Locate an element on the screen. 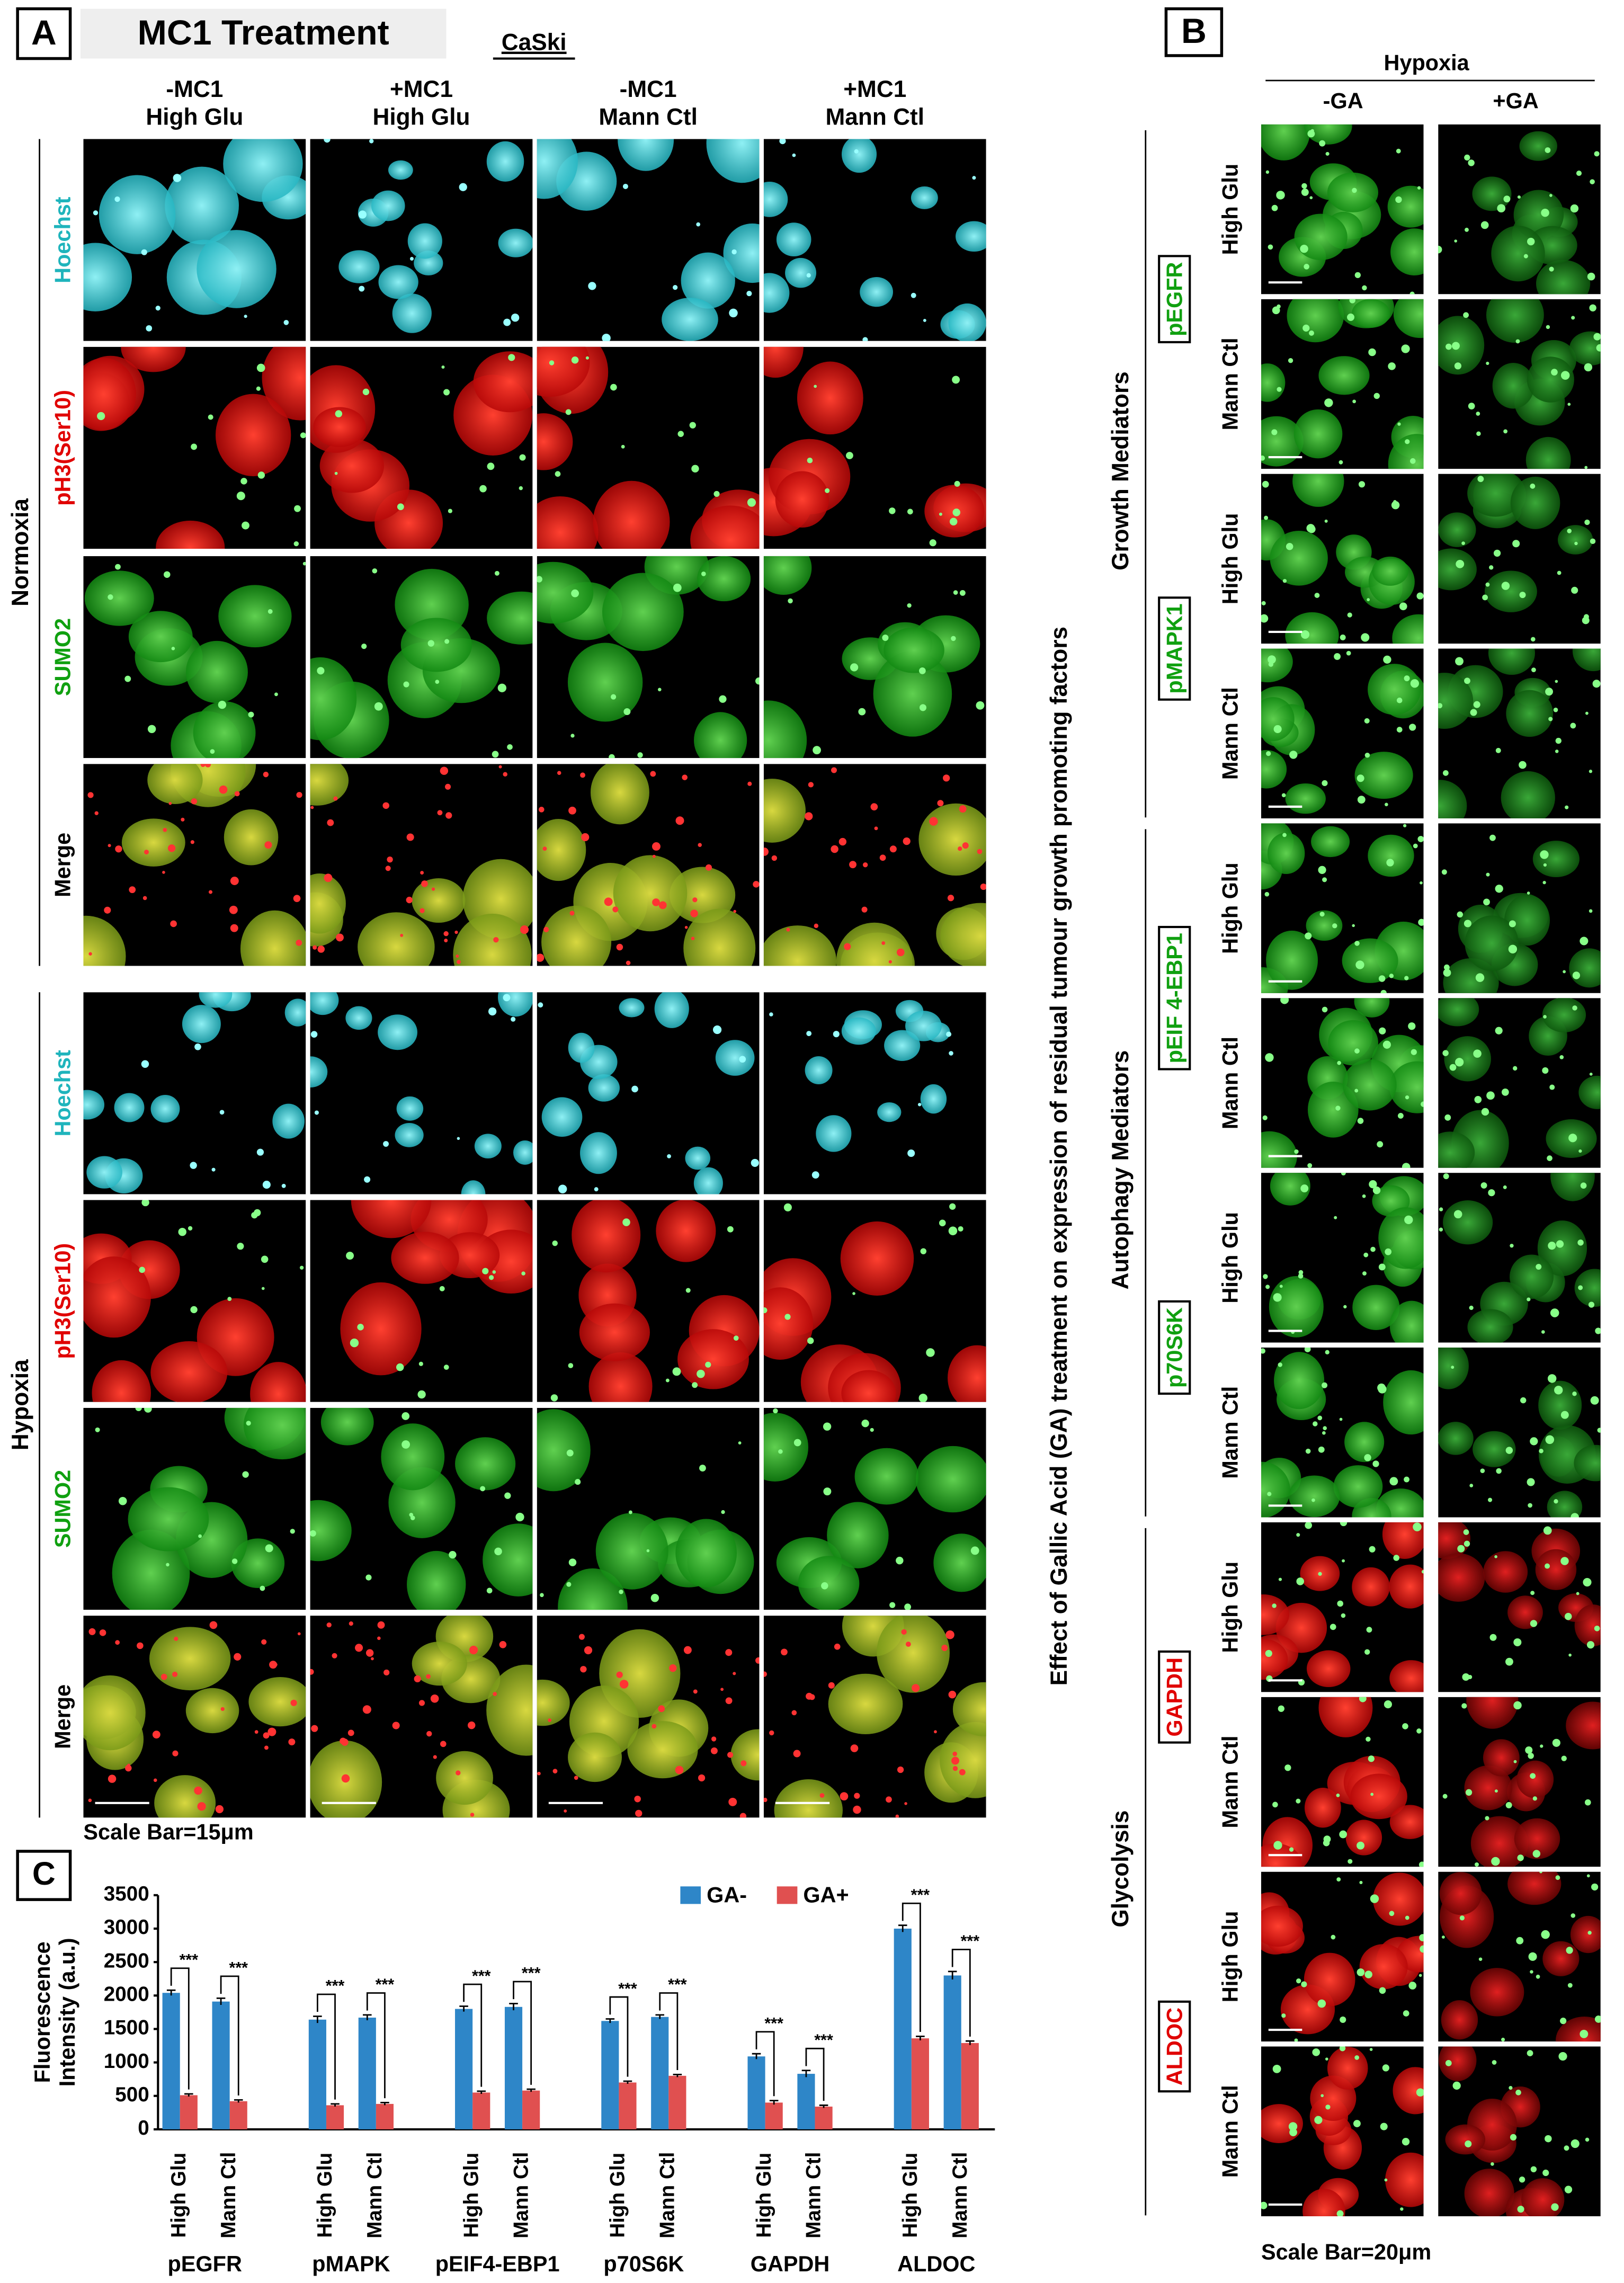 This screenshot has height=2283, width=1624. significance-bracket is located at coordinates (669, 2031).